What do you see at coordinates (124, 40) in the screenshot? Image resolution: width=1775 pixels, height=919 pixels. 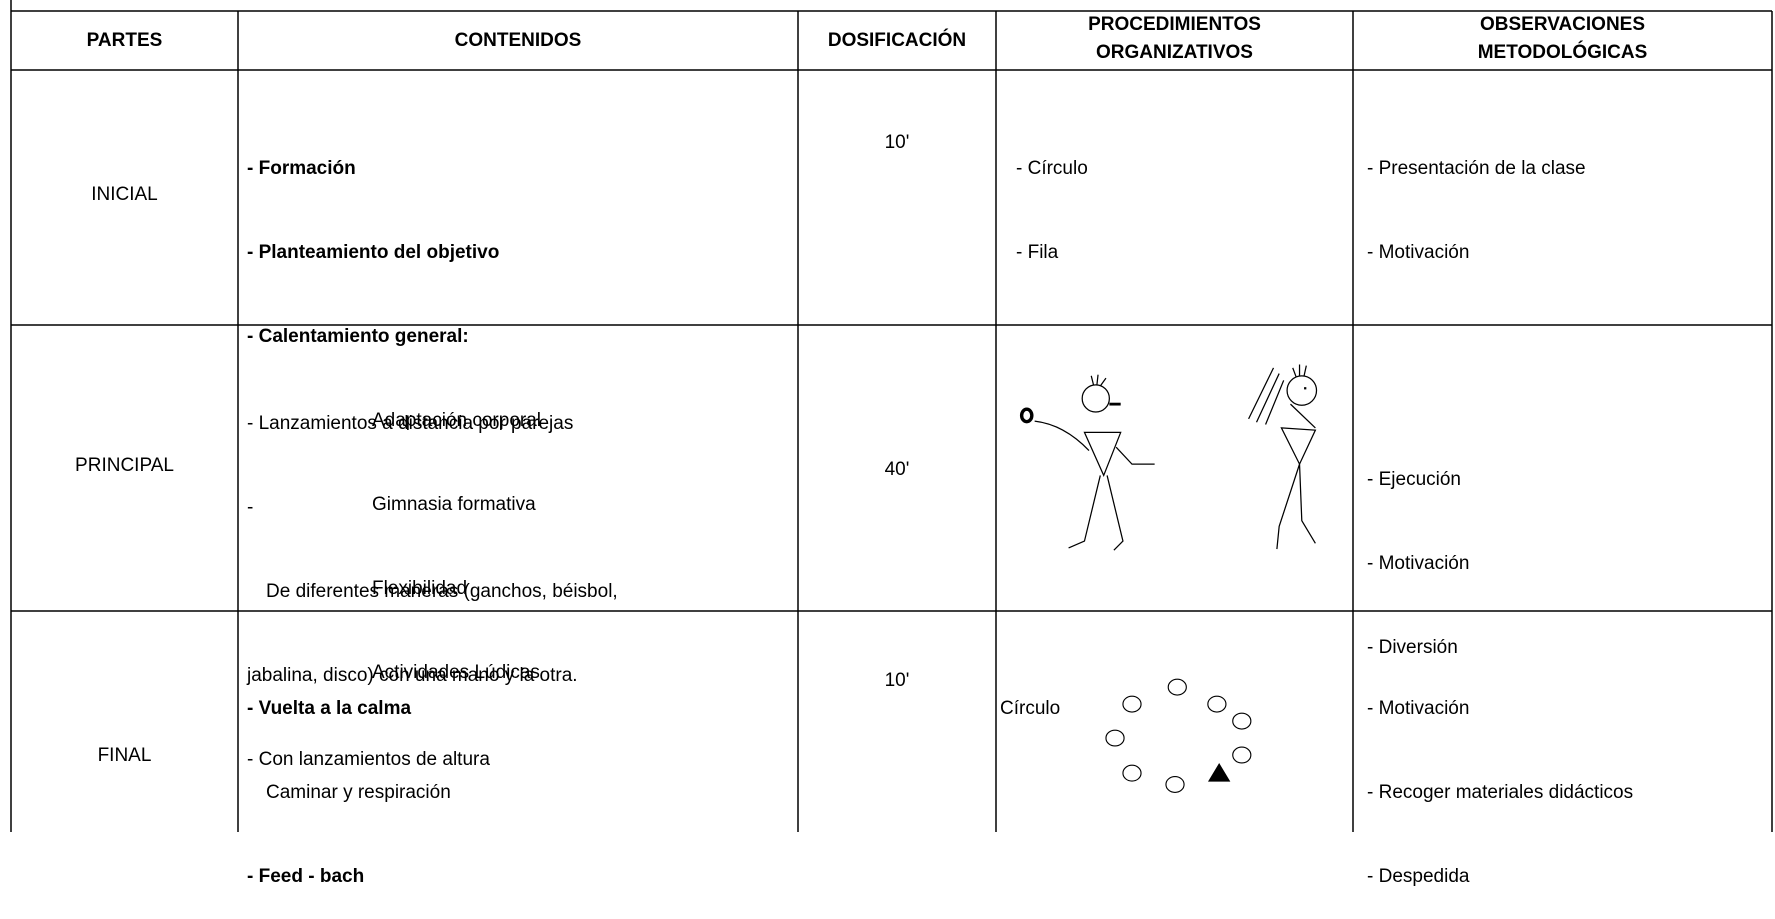 I see `header: PARTES` at bounding box center [124, 40].